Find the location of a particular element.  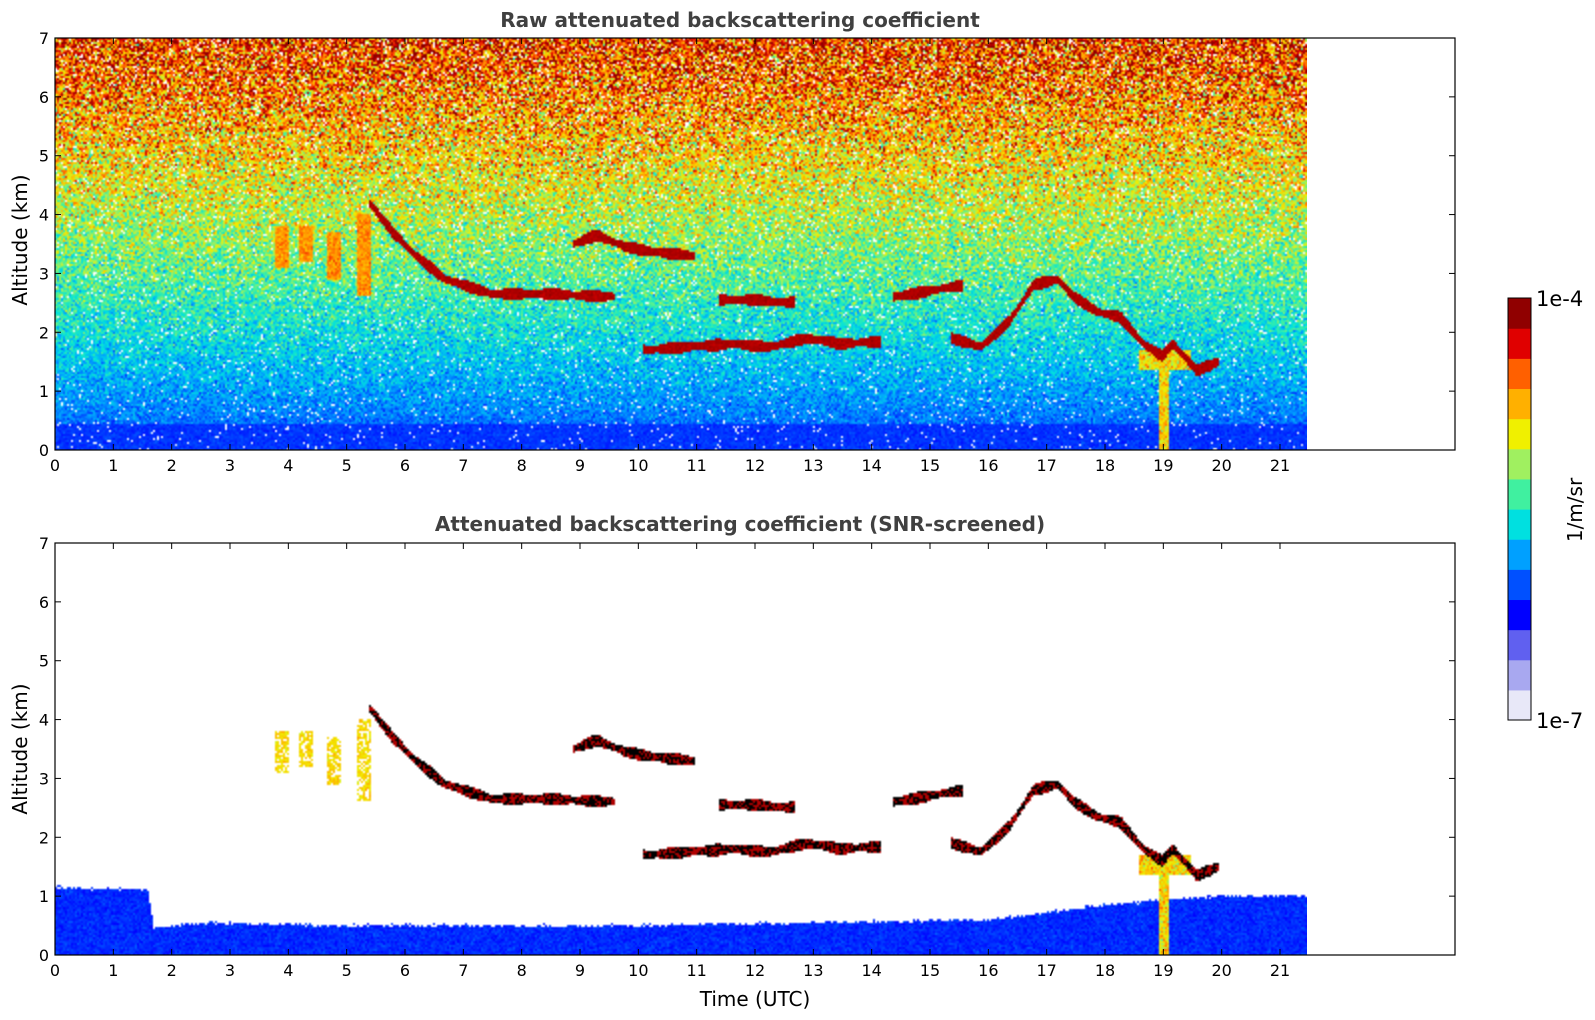

screened-y-axis-label: Altitude (km) is located at coordinates (20, 748).